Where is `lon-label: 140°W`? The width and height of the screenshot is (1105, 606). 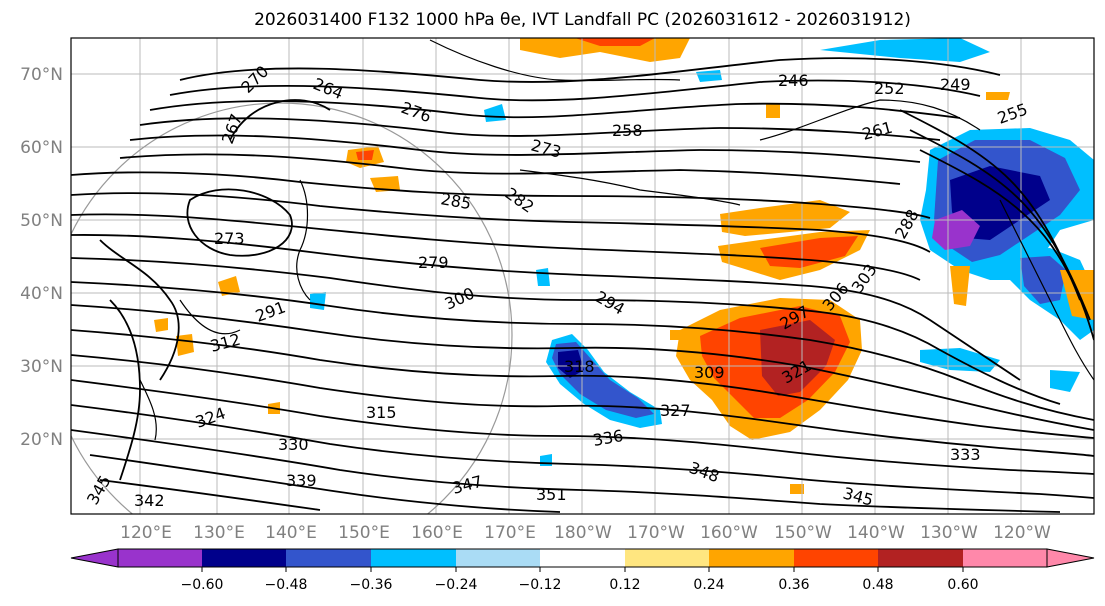 lon-label: 140°W is located at coordinates (876, 533).